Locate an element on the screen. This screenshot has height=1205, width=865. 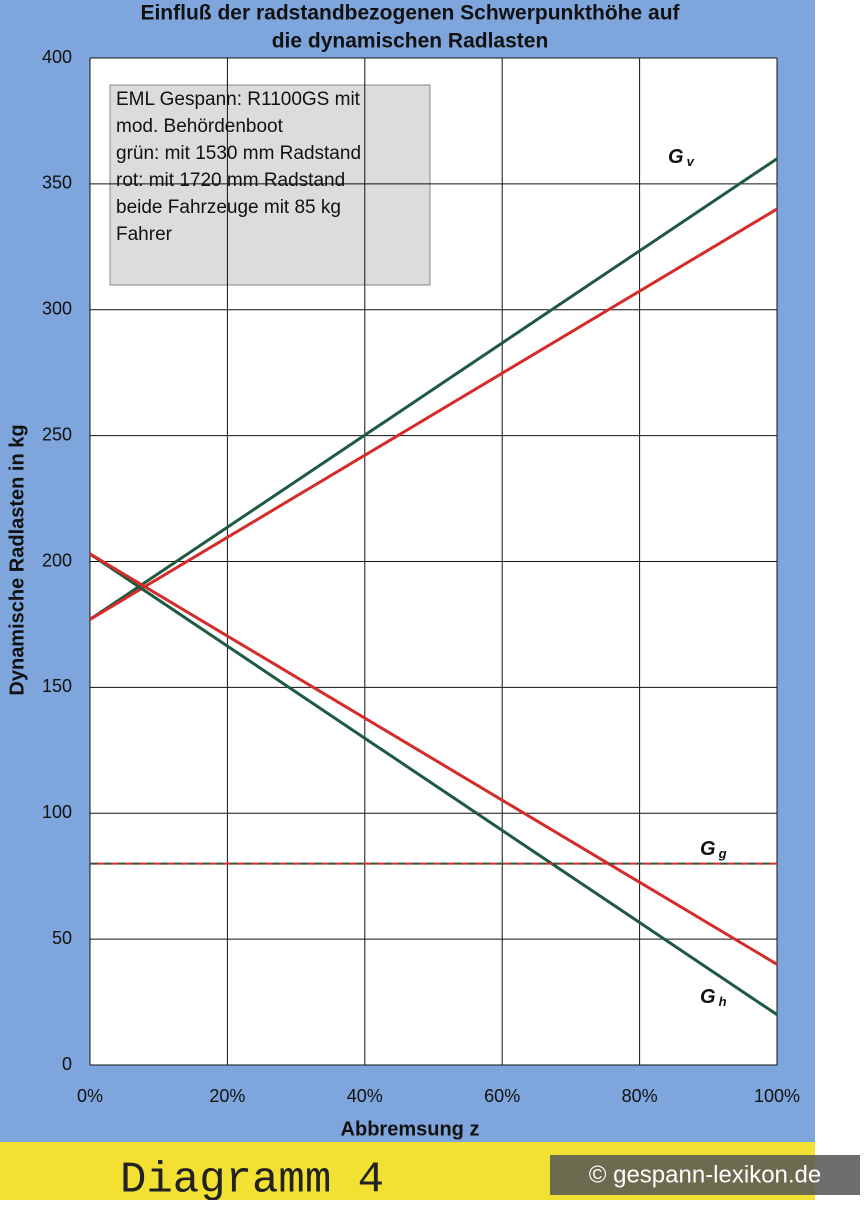
info-text: beide Fahrzeuge mit 85 kg is located at coordinates (228, 207).